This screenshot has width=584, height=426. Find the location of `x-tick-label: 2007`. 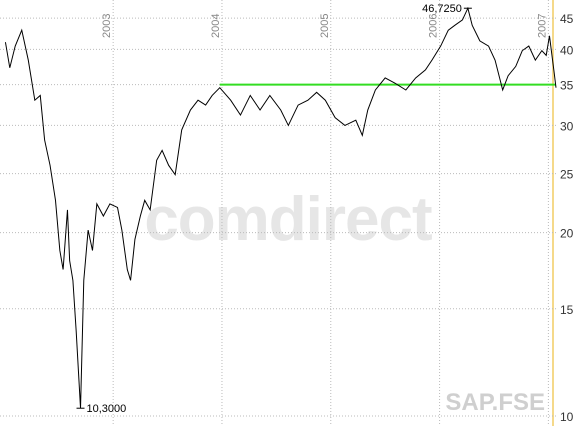

x-tick-label: 2007 is located at coordinates (542, 26).